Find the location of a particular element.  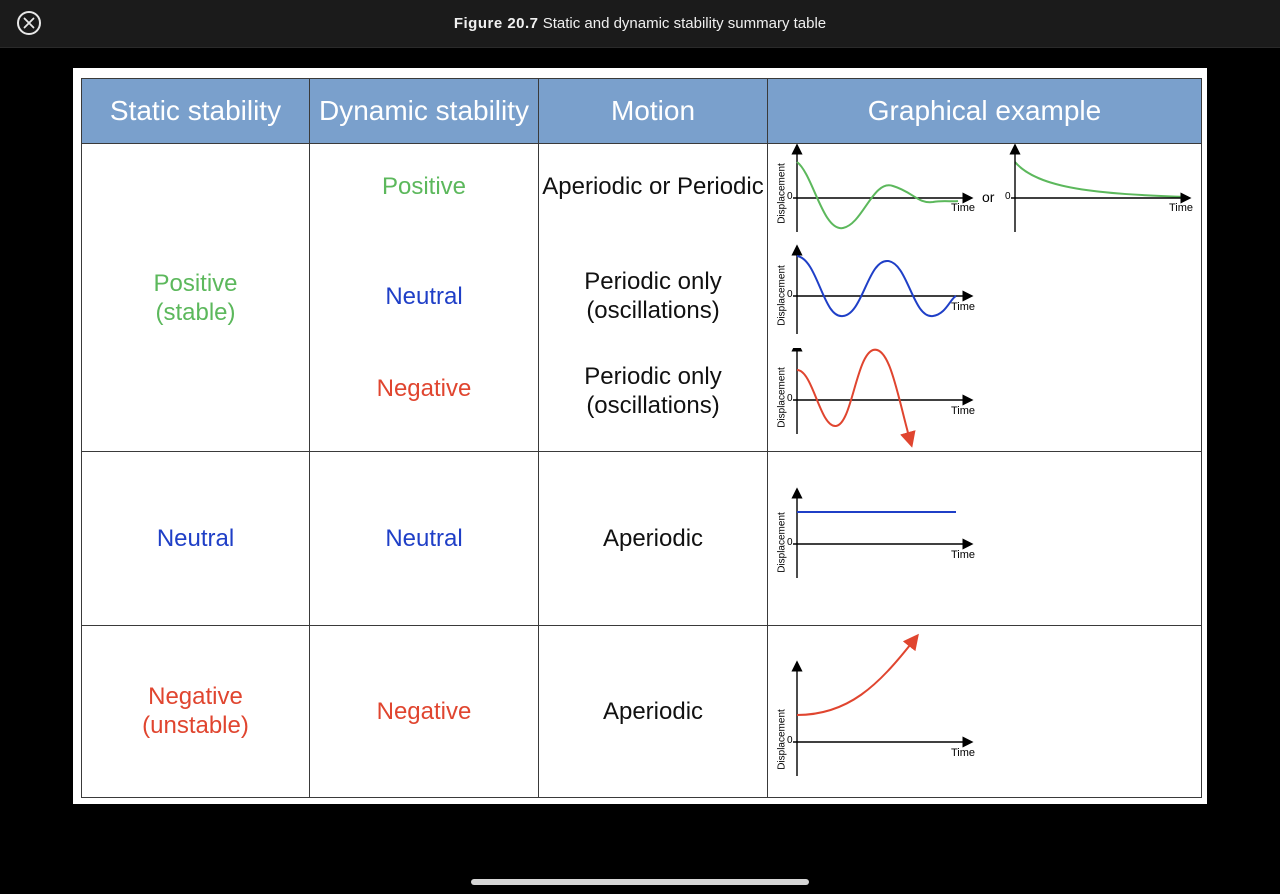

close-button is located at coordinates (29, 23).